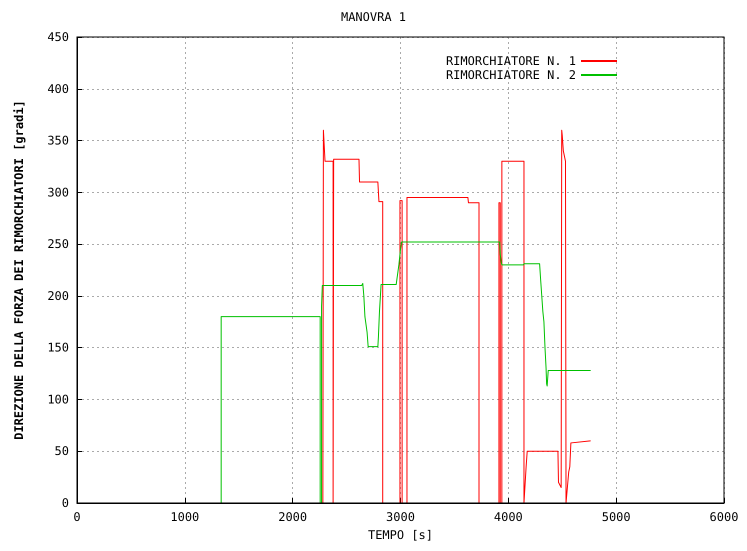 The width and height of the screenshot is (747, 551). Describe the element at coordinates (58, 192) in the screenshot. I see `y-tick-label: 300` at that location.